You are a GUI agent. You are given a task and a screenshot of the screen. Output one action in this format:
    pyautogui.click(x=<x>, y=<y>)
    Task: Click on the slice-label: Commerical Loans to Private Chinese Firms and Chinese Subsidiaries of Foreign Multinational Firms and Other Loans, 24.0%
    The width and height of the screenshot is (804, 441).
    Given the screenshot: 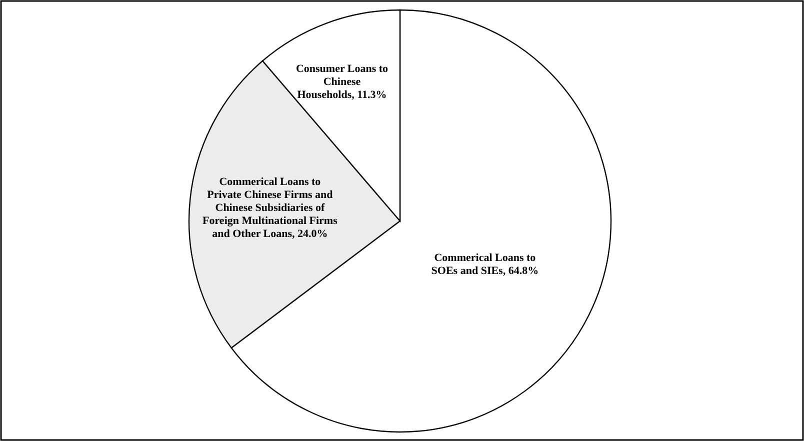 What is the action you would take?
    pyautogui.click(x=270, y=208)
    